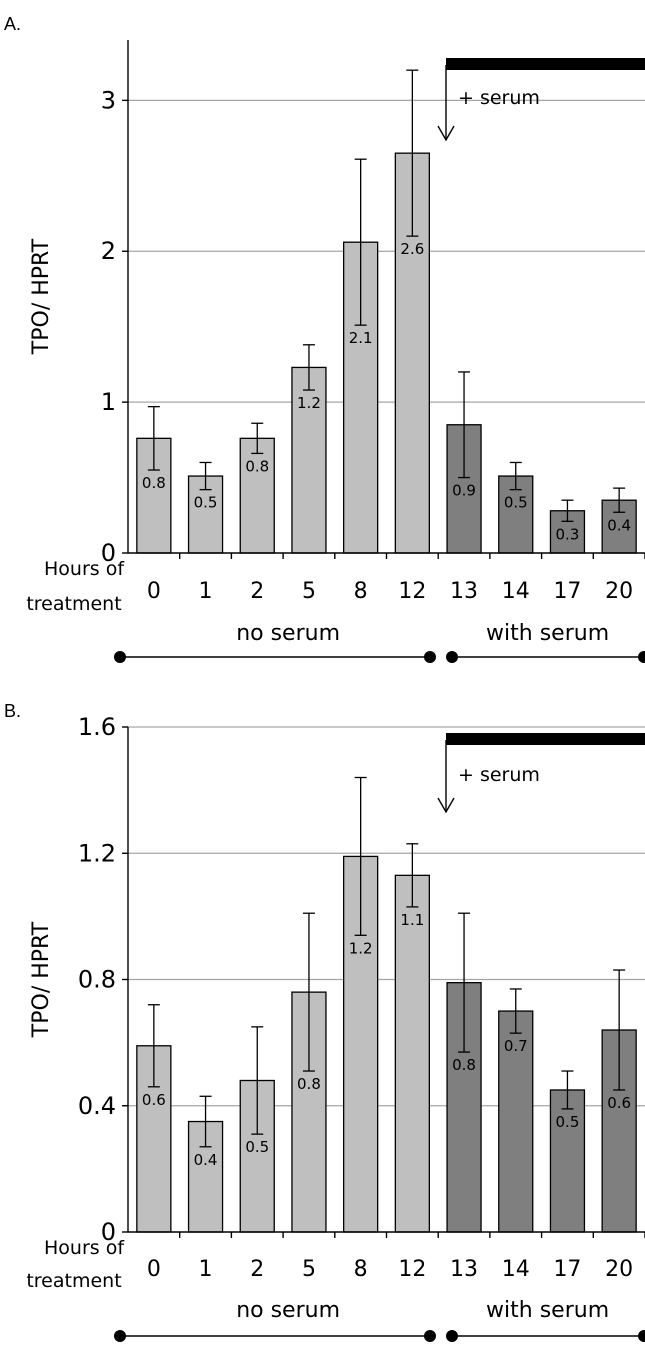  I want to click on data-label: 1.1, so click(412, 920).